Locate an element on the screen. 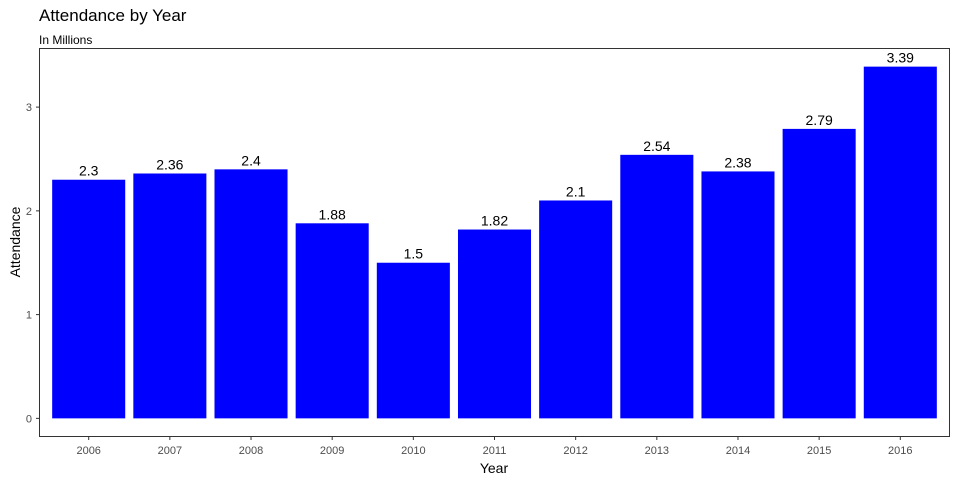 This screenshot has height=480, width=960. chart-title: Attendance by Year is located at coordinates (113, 15).